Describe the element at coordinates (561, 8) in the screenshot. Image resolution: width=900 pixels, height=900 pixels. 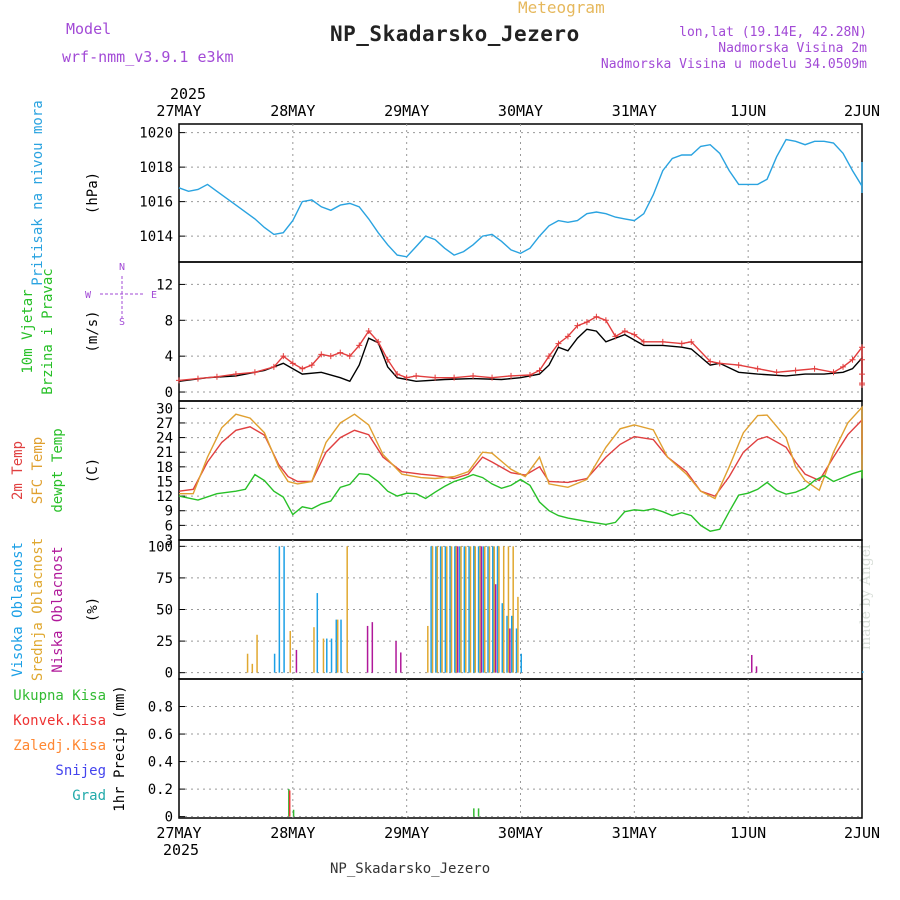
I see `meteogram-label: Meteogram` at that location.